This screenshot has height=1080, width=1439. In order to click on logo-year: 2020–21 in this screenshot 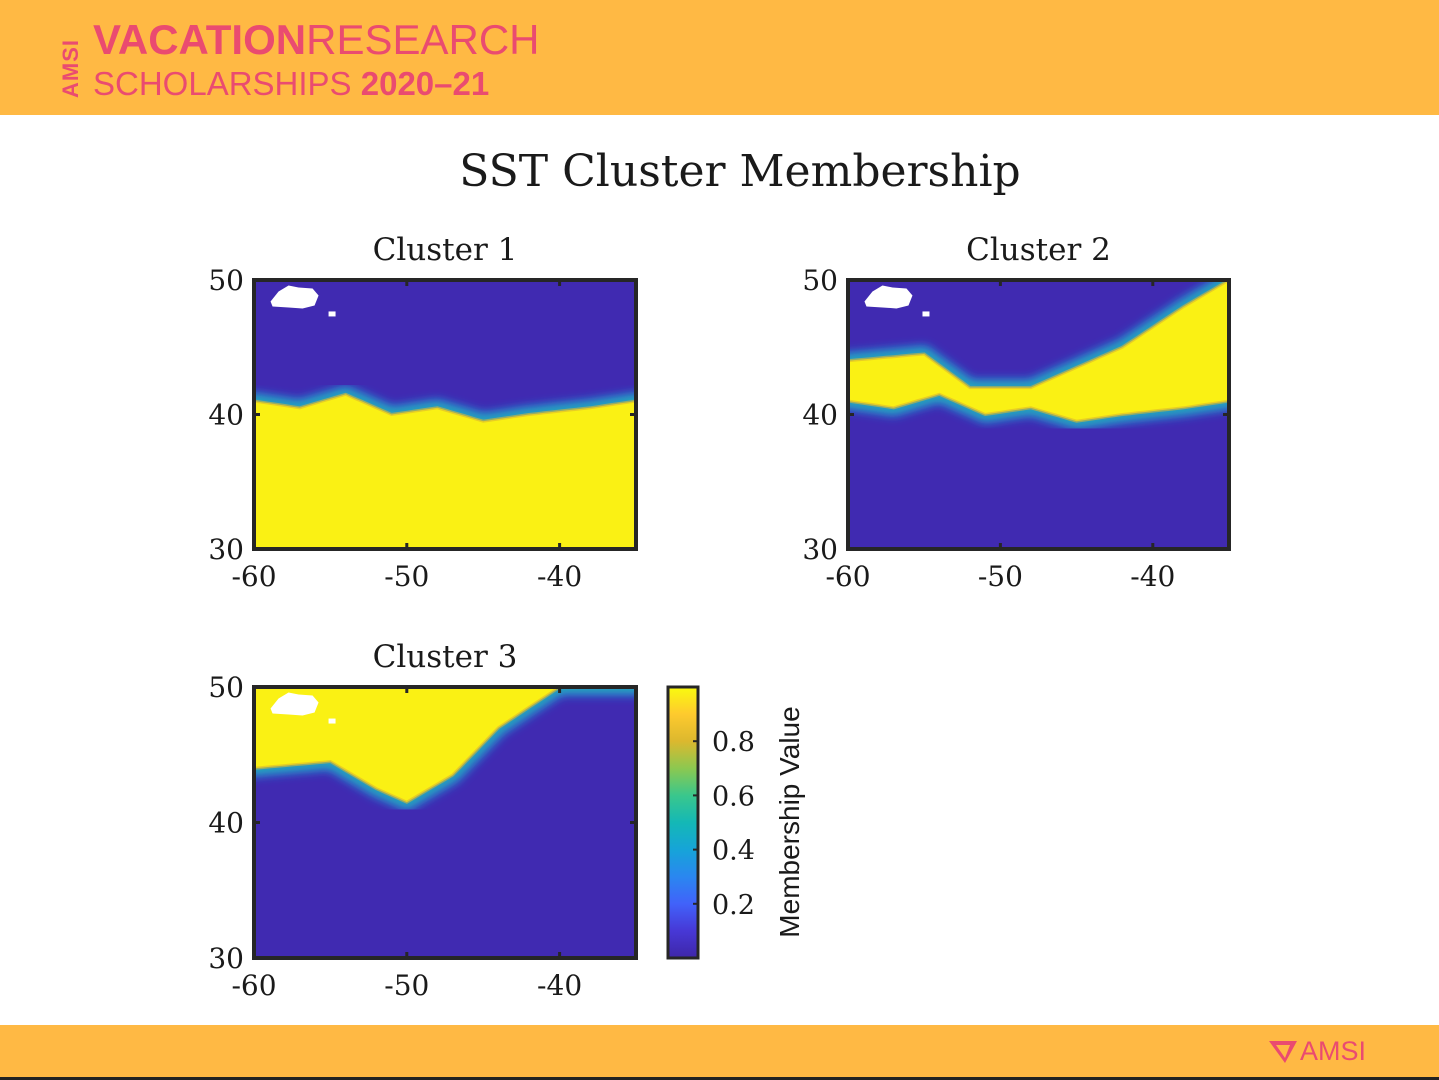, I will do `click(425, 83)`.